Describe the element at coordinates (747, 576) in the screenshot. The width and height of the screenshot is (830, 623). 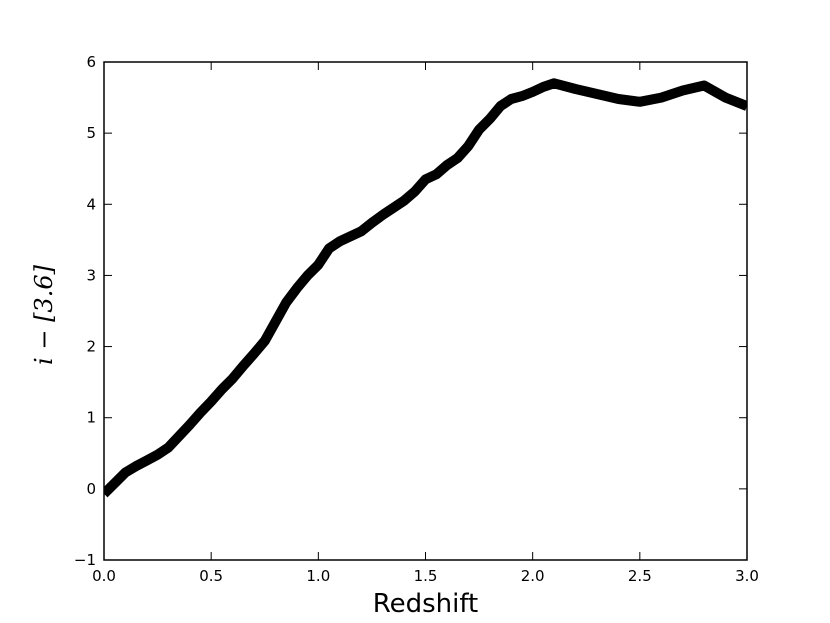
I see `x-tick-label: 3.0` at that location.